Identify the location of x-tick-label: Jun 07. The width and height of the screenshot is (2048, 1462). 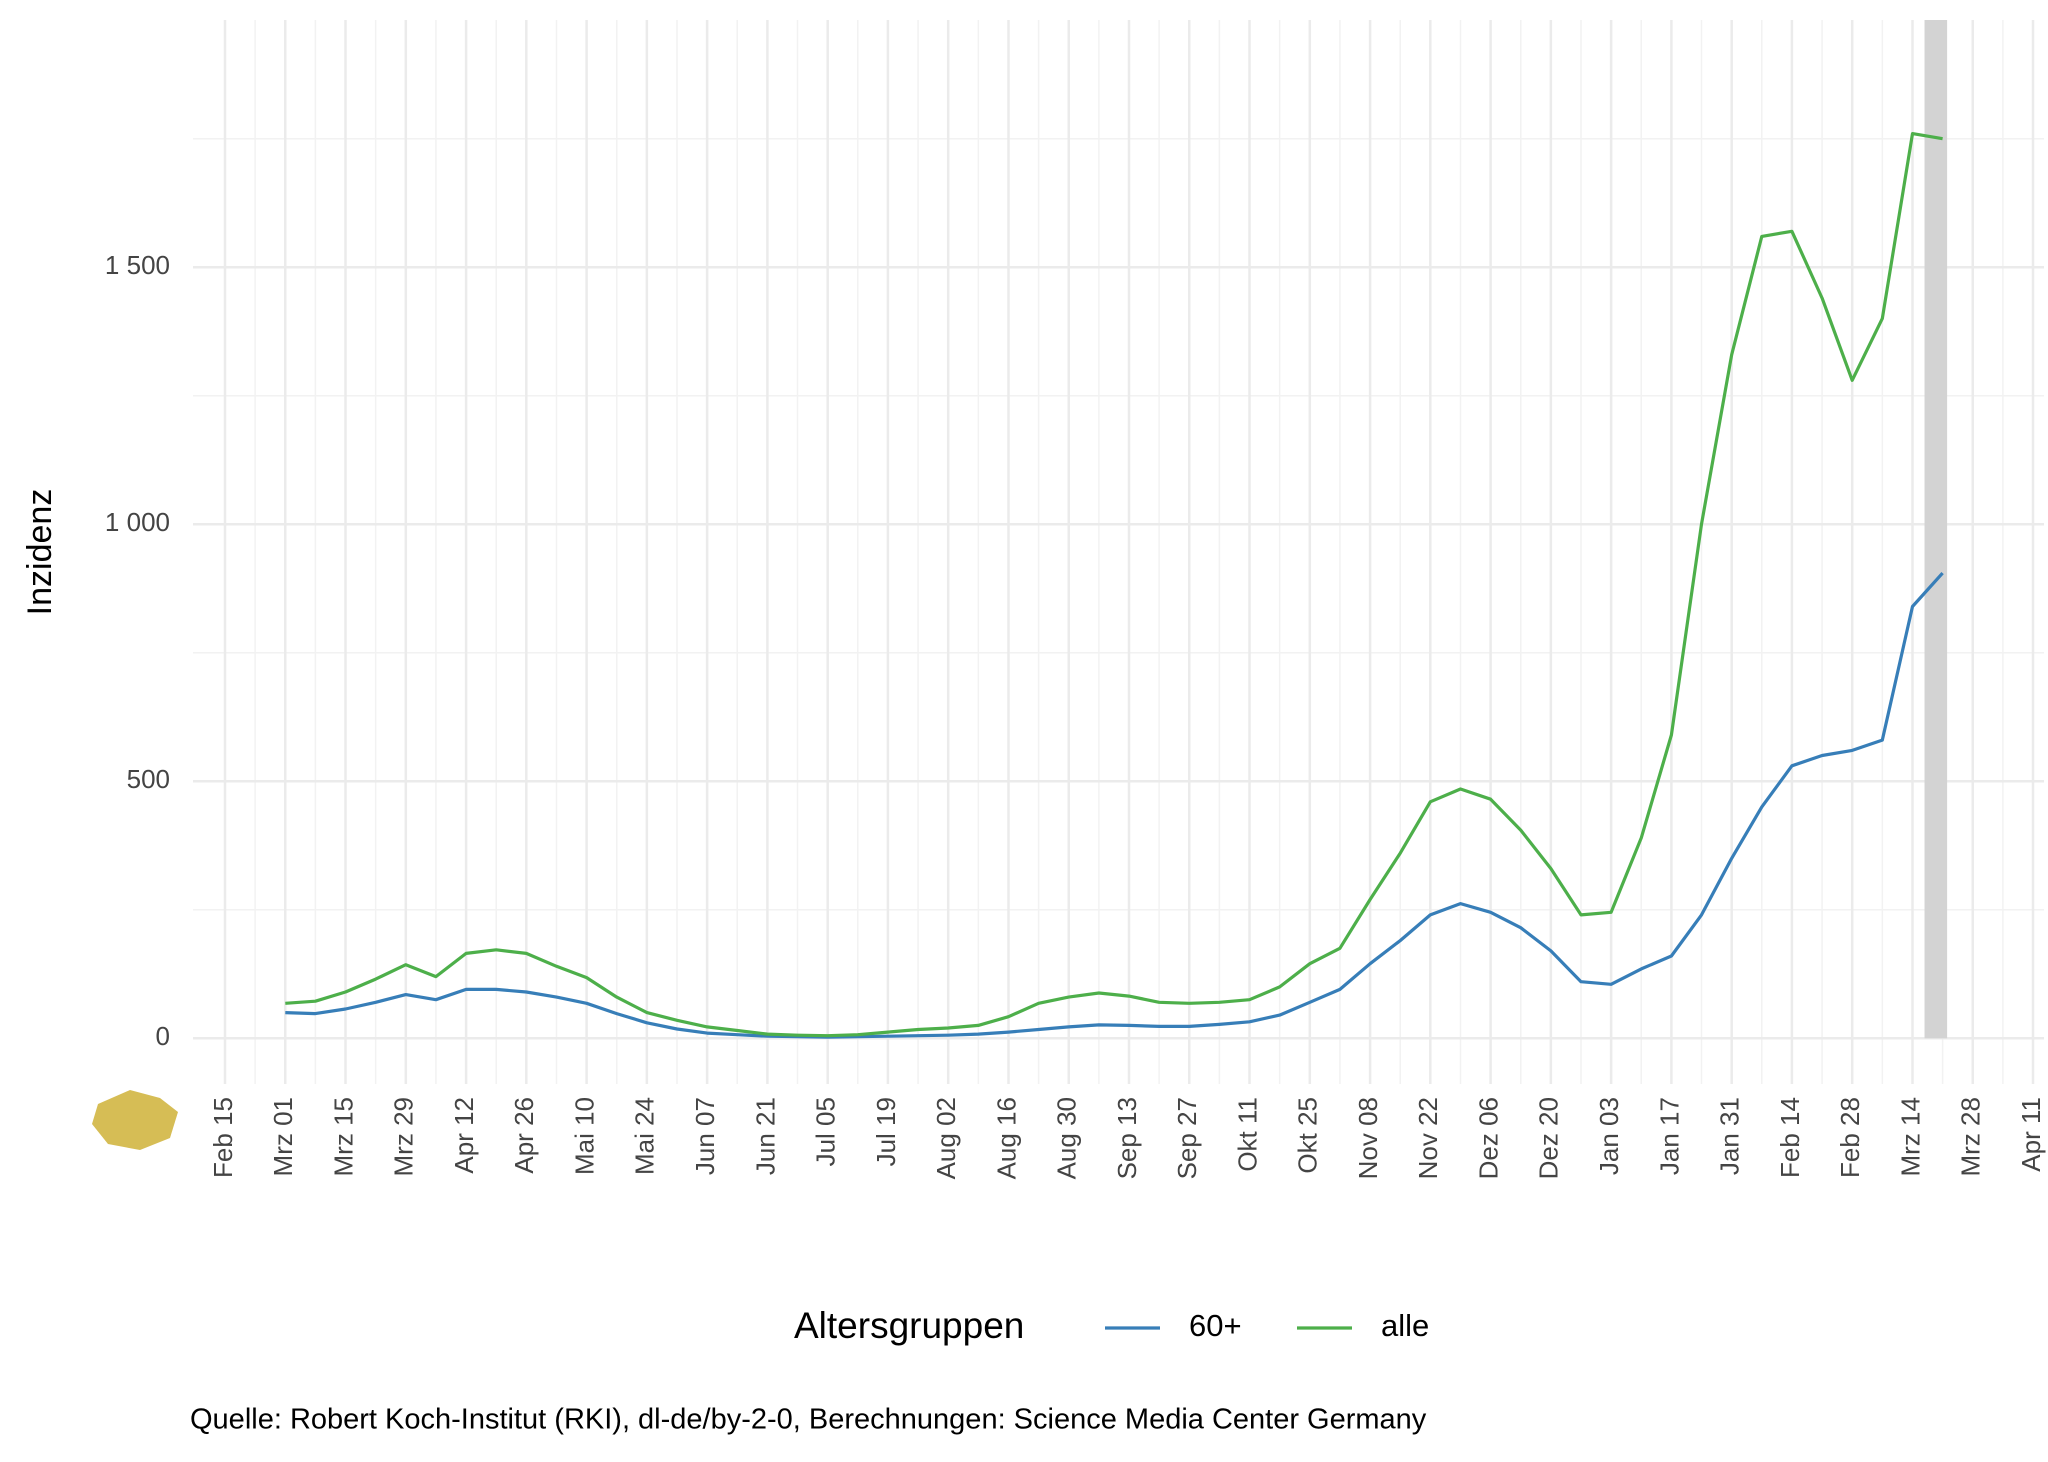
(705, 1136).